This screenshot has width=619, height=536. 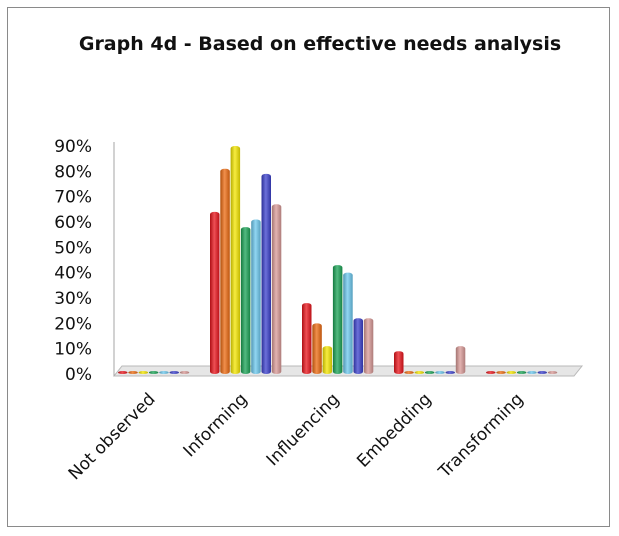 What do you see at coordinates (84, 261) in the screenshot?
I see `y-axis: 0% 10% 20% 30% 40% 50% 60% 70% 80% 90%` at bounding box center [84, 261].